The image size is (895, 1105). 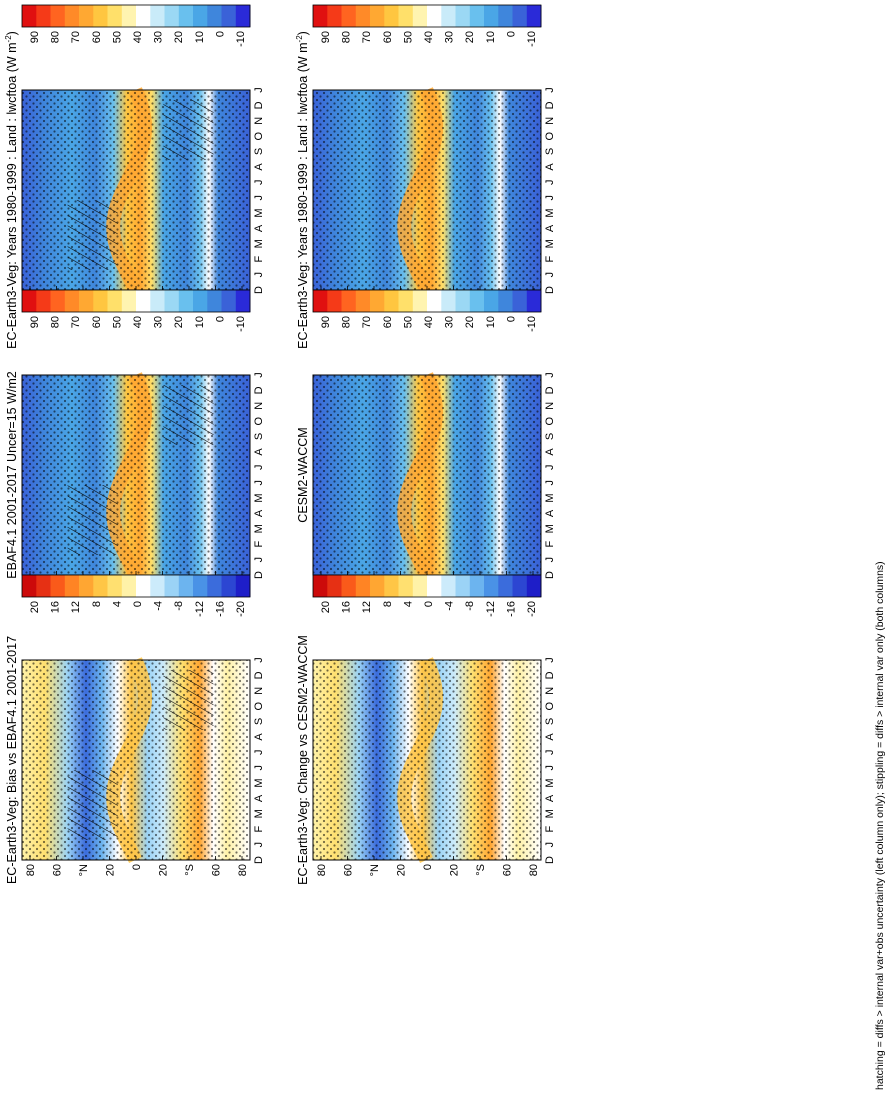 I want to click on colorbar-tick-label: 90, so click(x=35, y=322).